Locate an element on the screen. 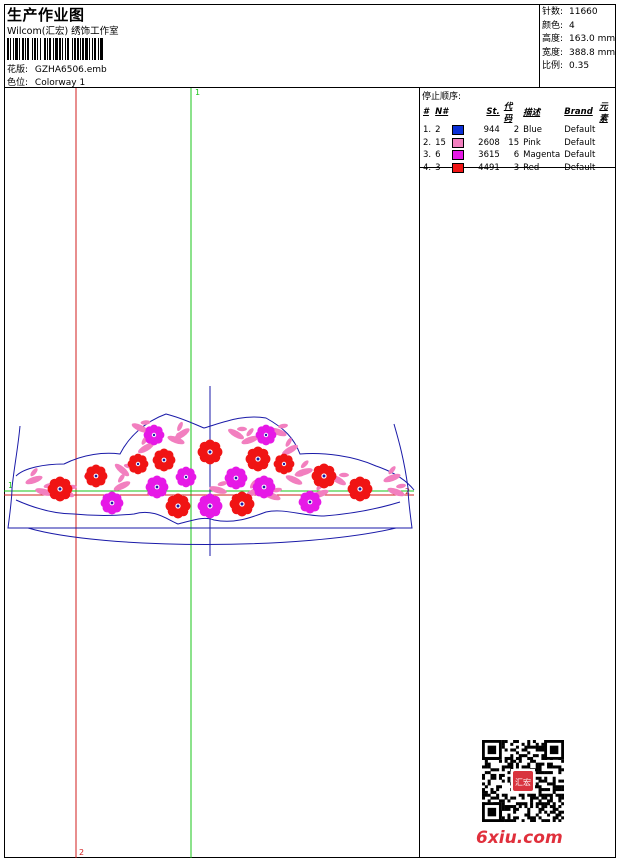  row-num: 2. is located at coordinates (427, 142).